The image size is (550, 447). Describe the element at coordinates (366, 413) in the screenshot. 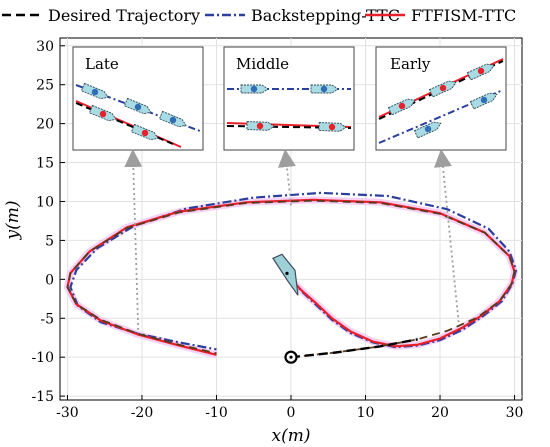

I see `x-tick-label: 10` at that location.